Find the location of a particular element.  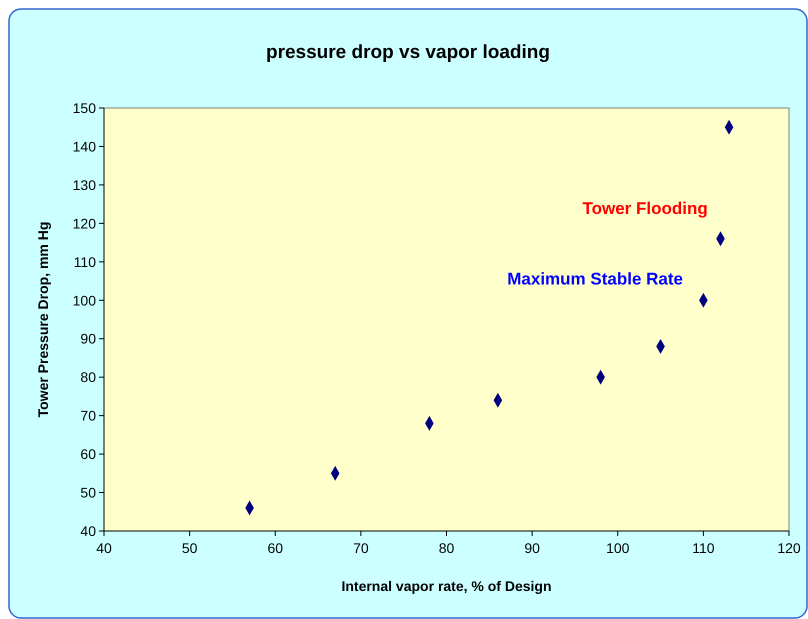

y-axis-title: Tower Pressure Drop, mm Hg is located at coordinates (43, 320).